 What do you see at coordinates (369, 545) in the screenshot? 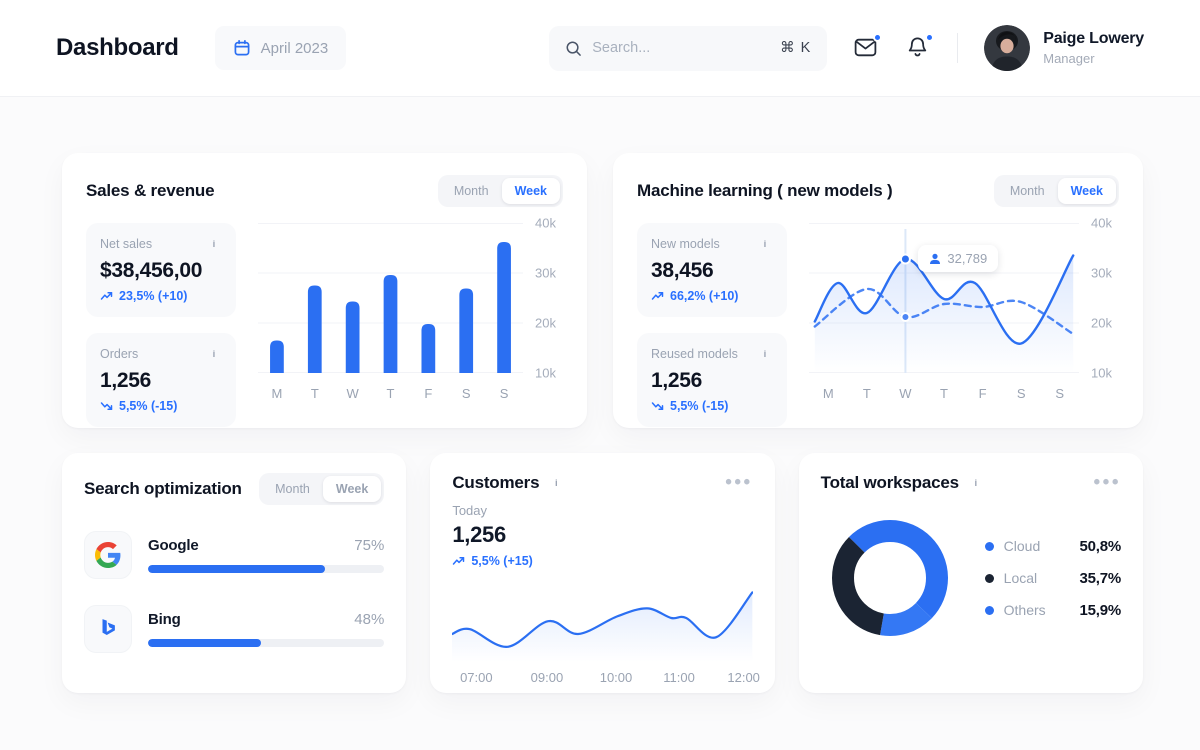
I see `google-percent: 75%` at bounding box center [369, 545].